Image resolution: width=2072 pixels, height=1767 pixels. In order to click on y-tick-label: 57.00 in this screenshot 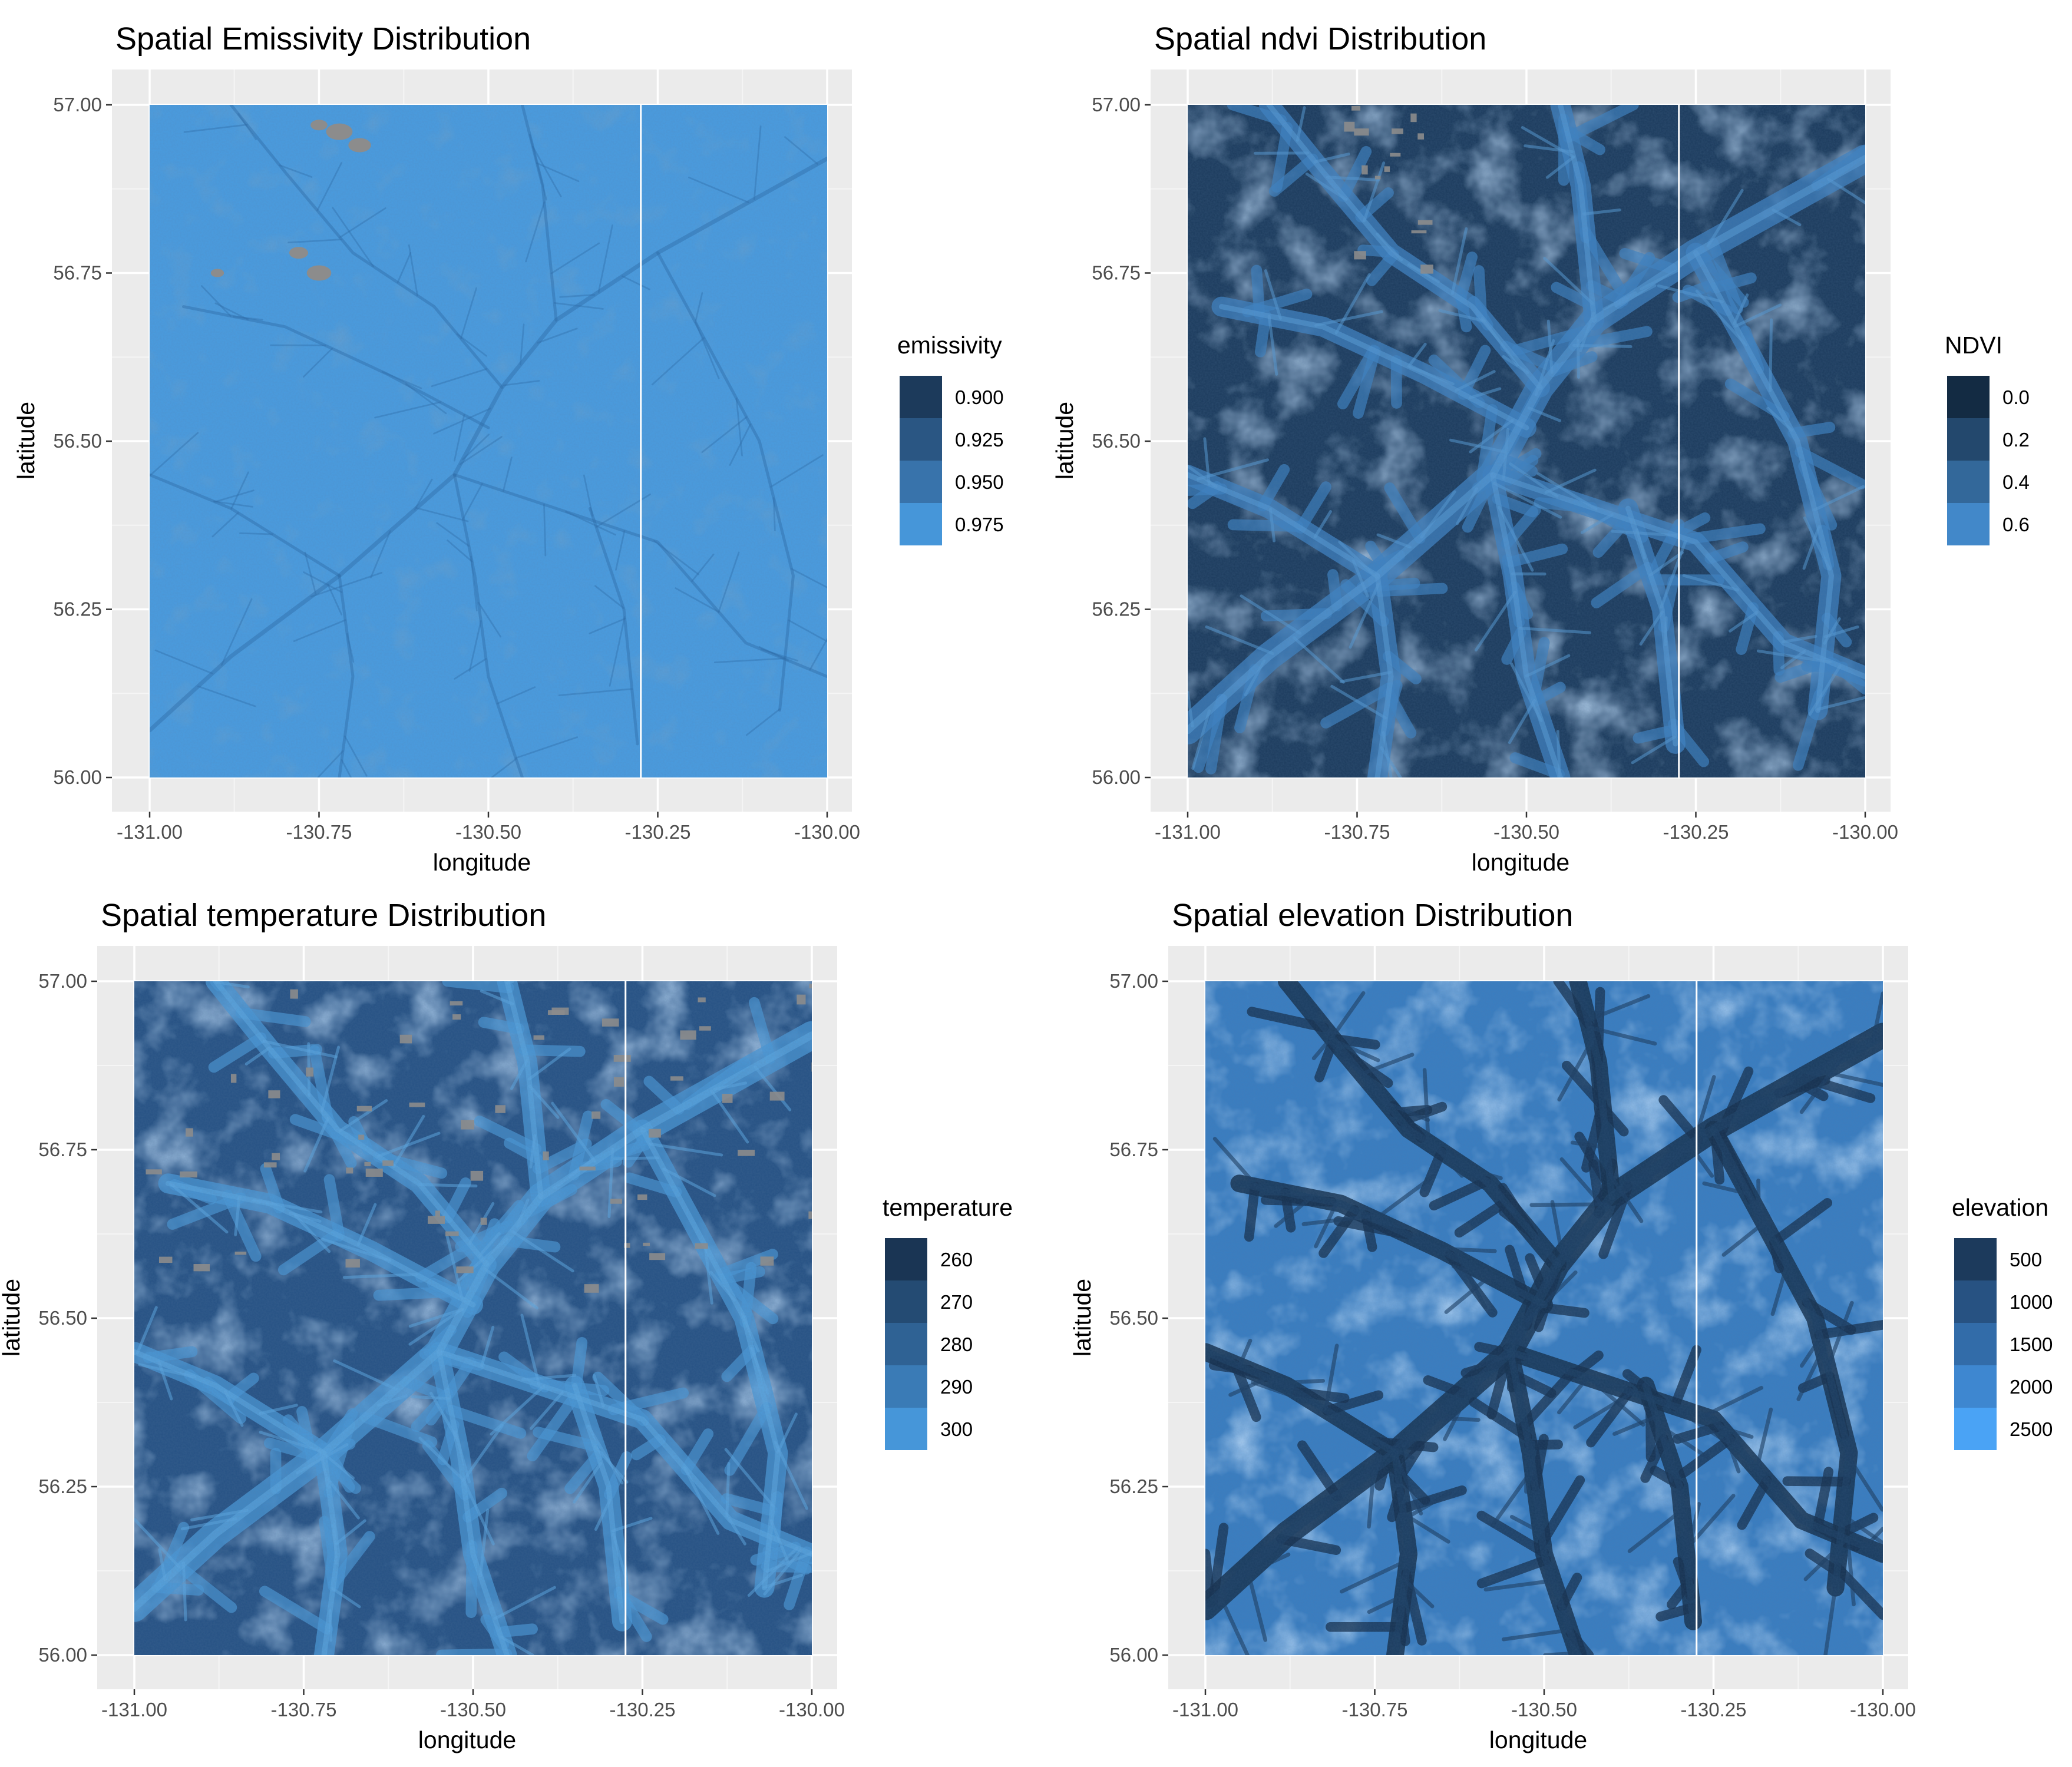, I will do `click(1116, 104)`.